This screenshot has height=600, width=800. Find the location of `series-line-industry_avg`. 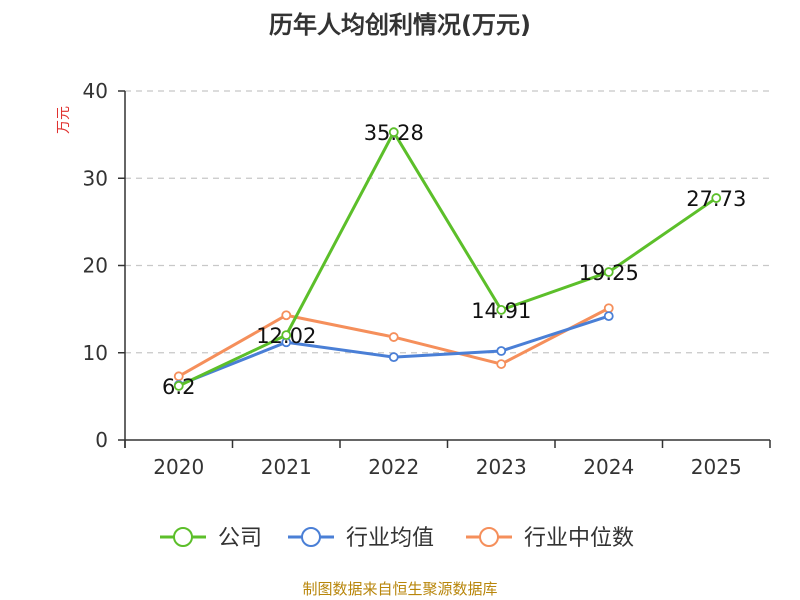

series-line-industry_avg is located at coordinates (394, 350).